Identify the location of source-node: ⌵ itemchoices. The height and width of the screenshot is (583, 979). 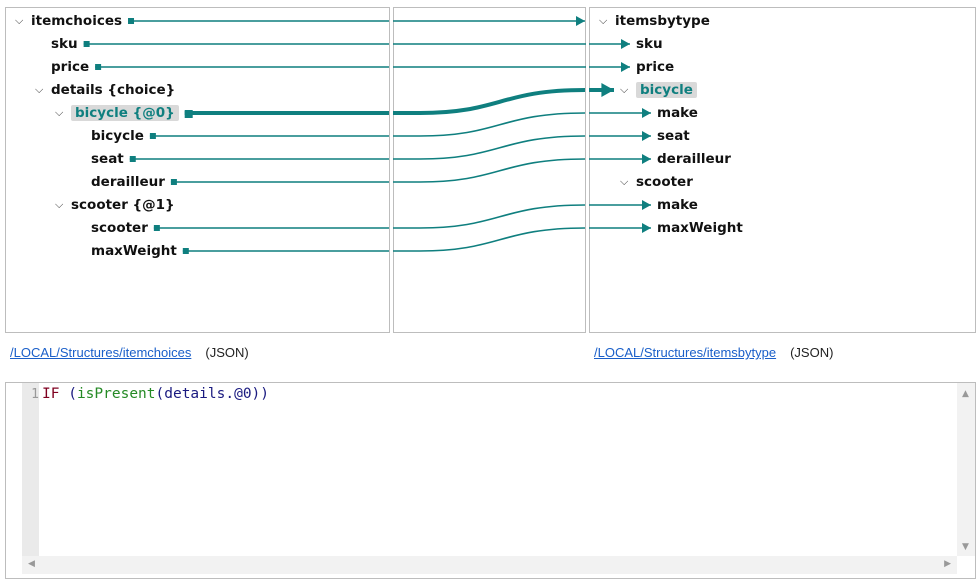
(69, 21).